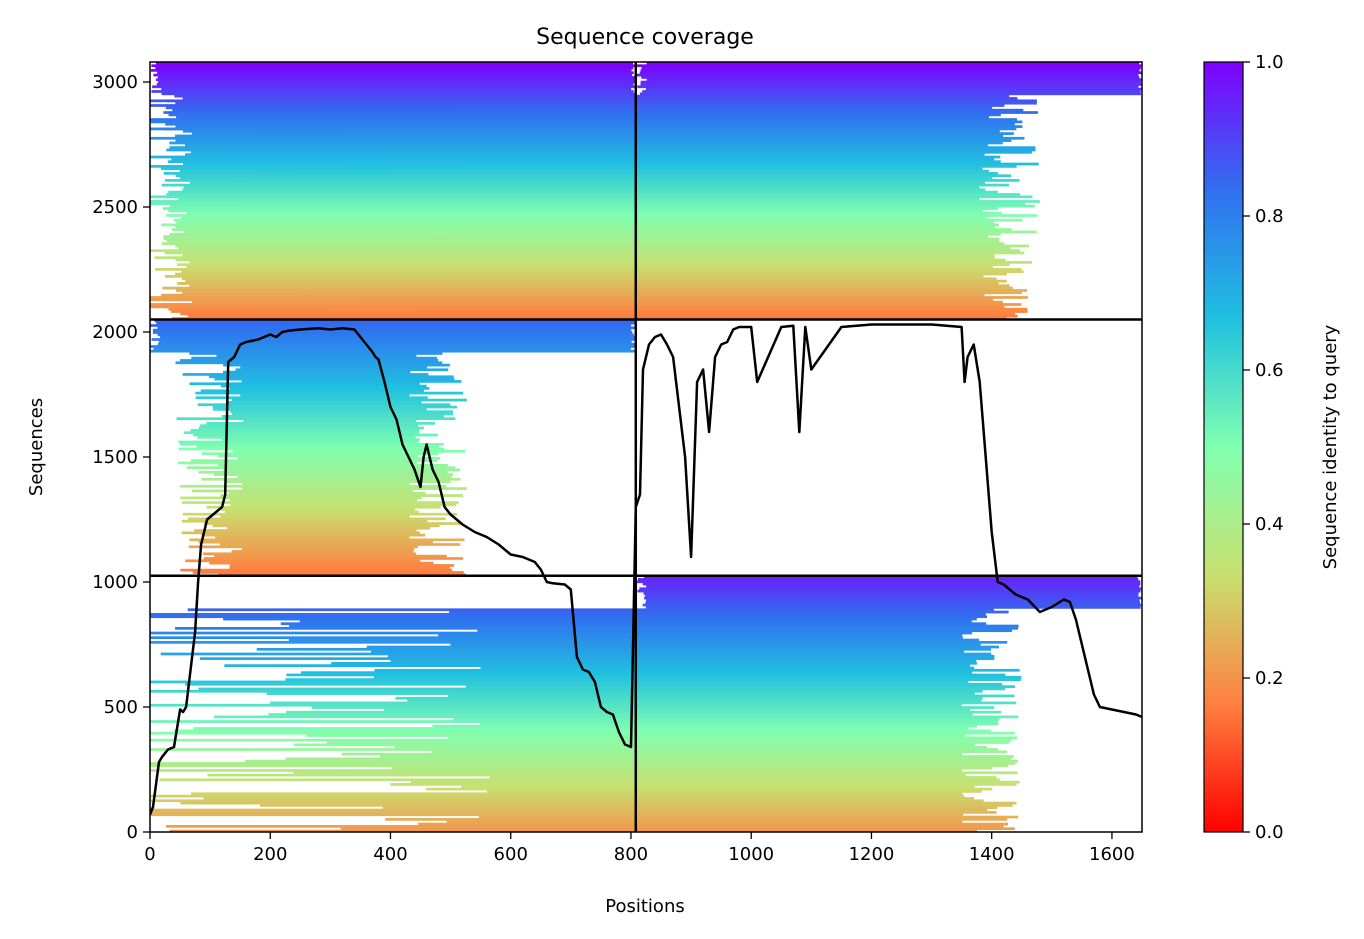 The image size is (1364, 939). I want to click on x-tick-label: 200, so click(270, 854).